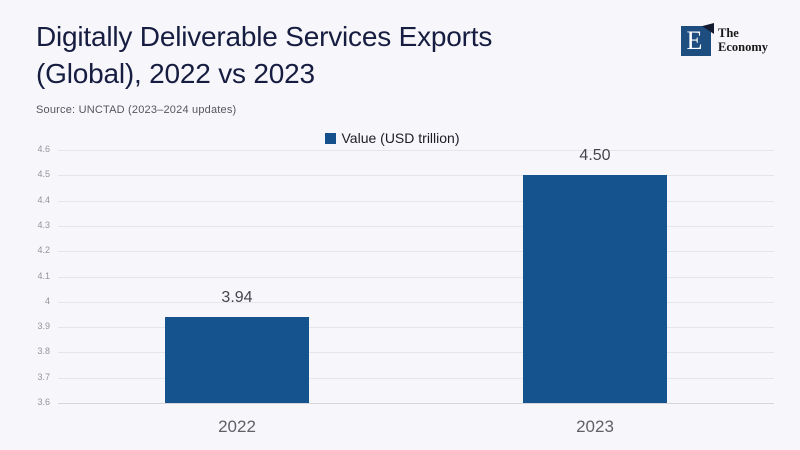 This screenshot has width=800, height=450. What do you see at coordinates (43, 351) in the screenshot?
I see `y-tick-label: 3.8` at bounding box center [43, 351].